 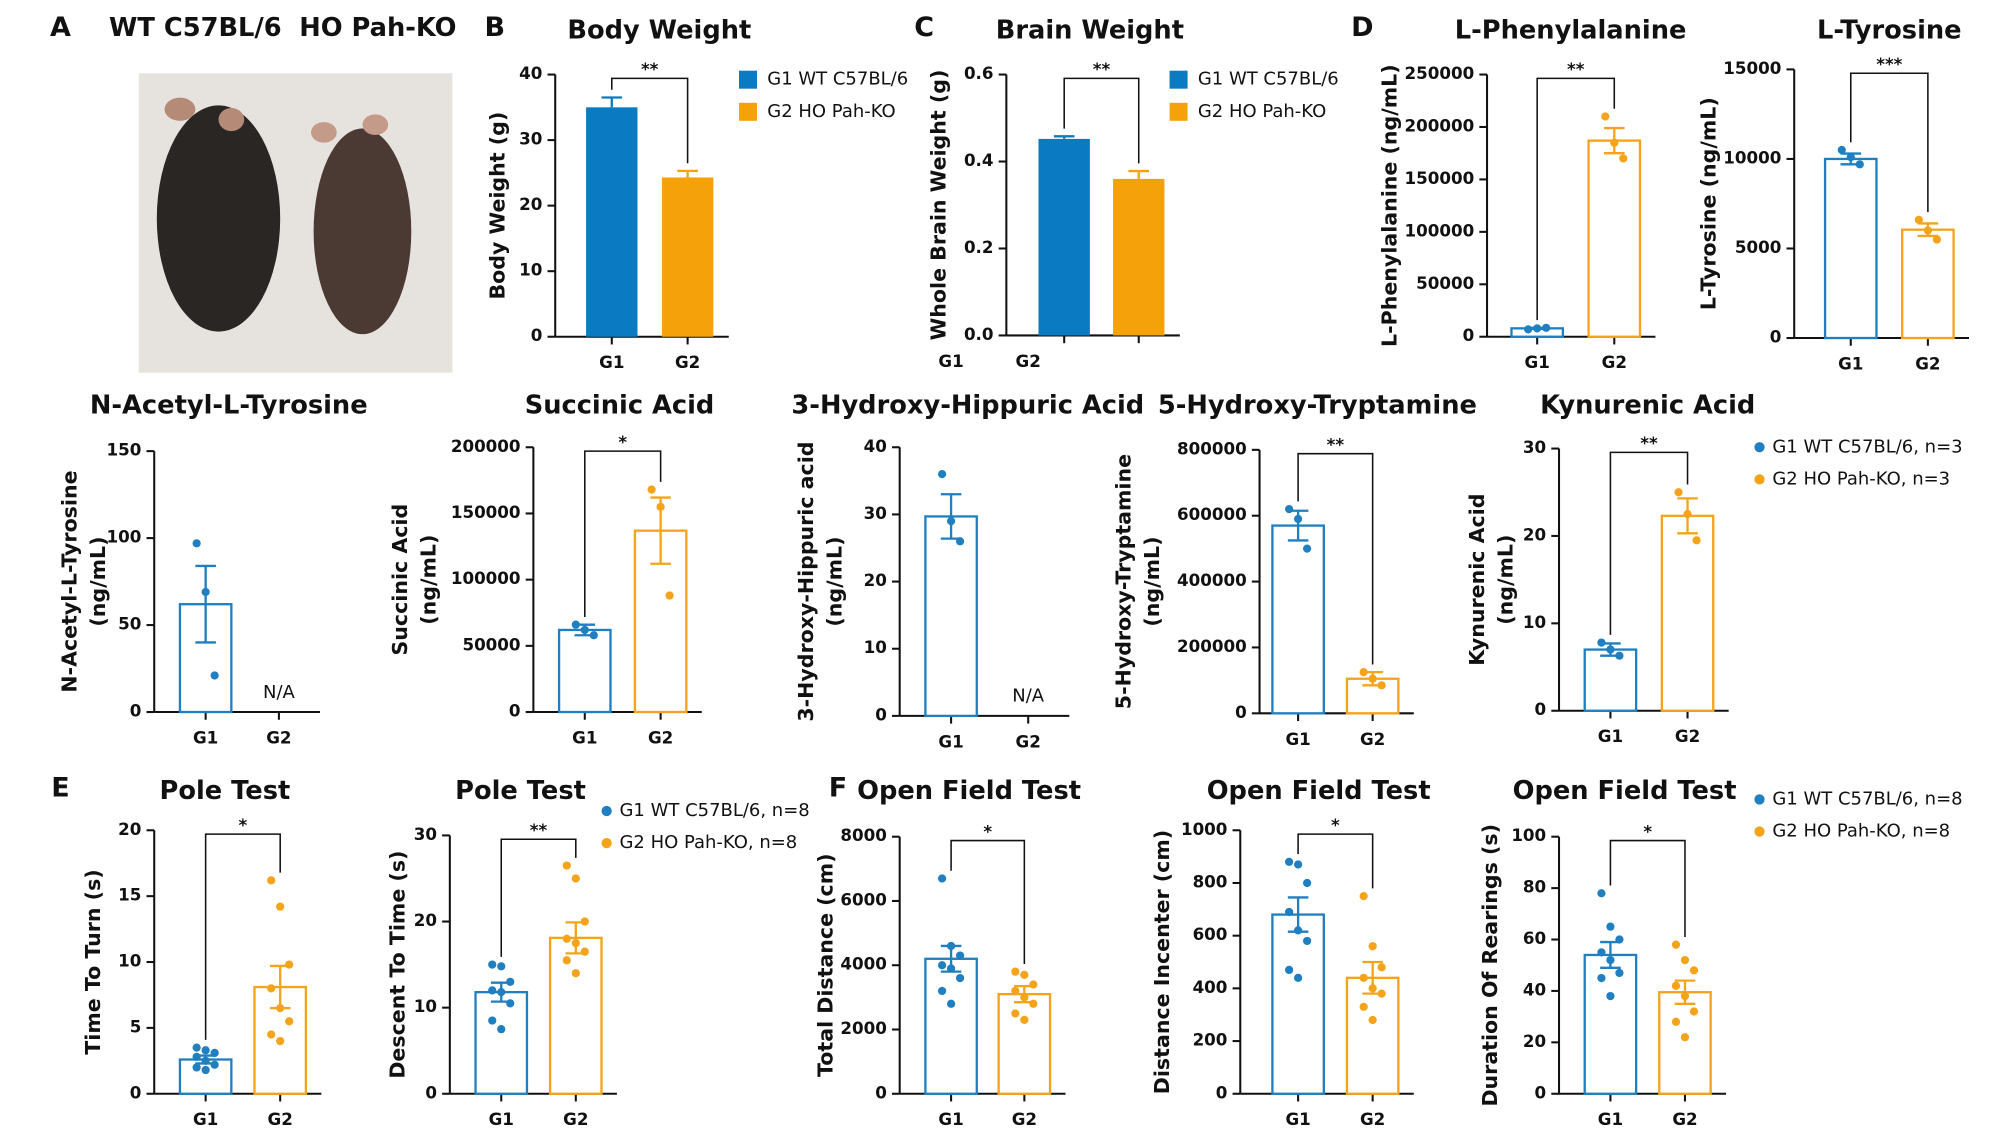 I want to click on y-axis-label: L-Tyrosine (ng/mL), so click(x=1708, y=203).